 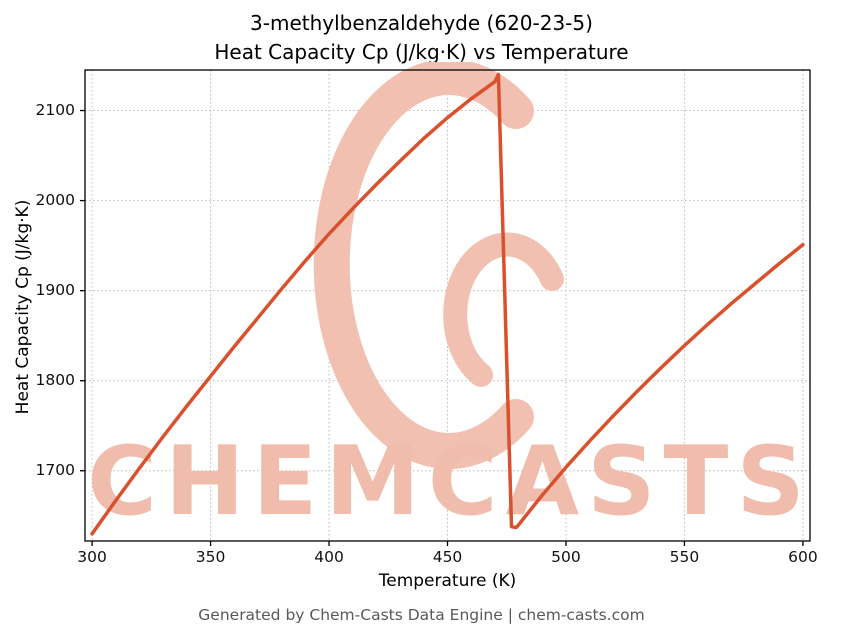 I want to click on x-tick-label: 400, so click(x=329, y=557).